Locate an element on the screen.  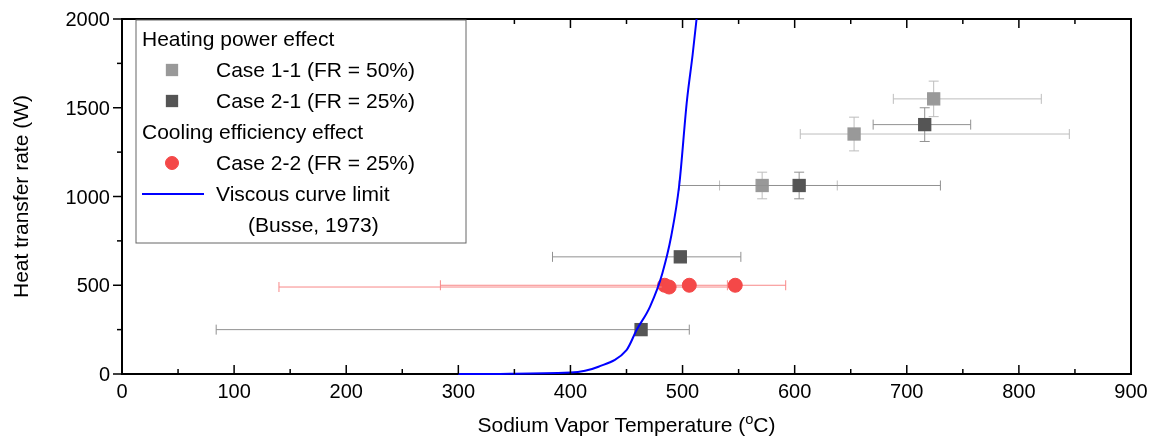
x-tick-label: 200 is located at coordinates (346, 391).